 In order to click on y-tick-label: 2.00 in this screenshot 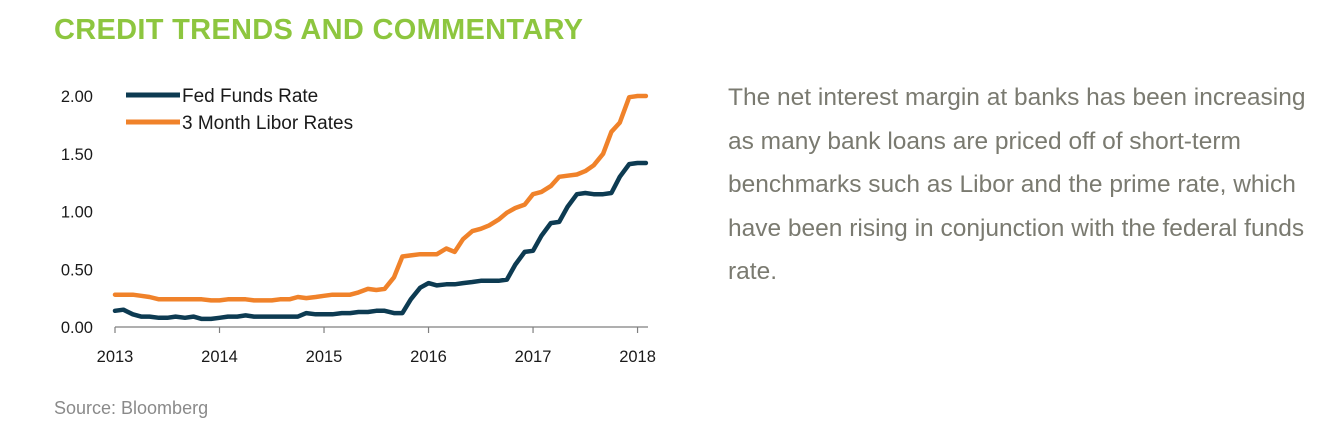, I will do `click(77, 97)`.